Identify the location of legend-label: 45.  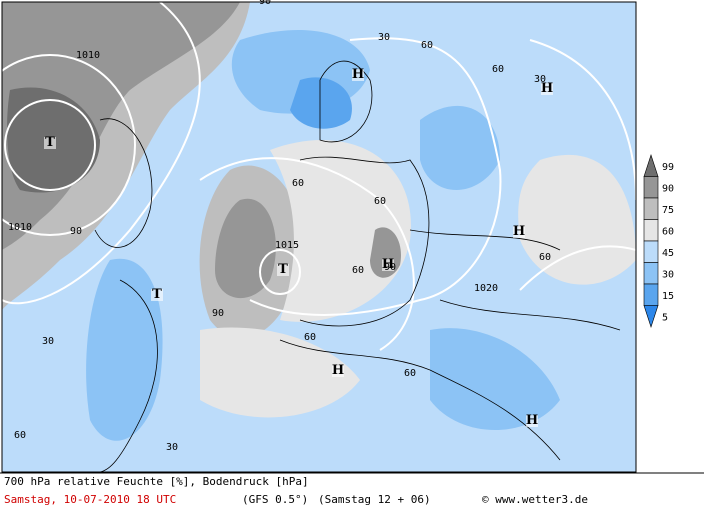
(668, 253).